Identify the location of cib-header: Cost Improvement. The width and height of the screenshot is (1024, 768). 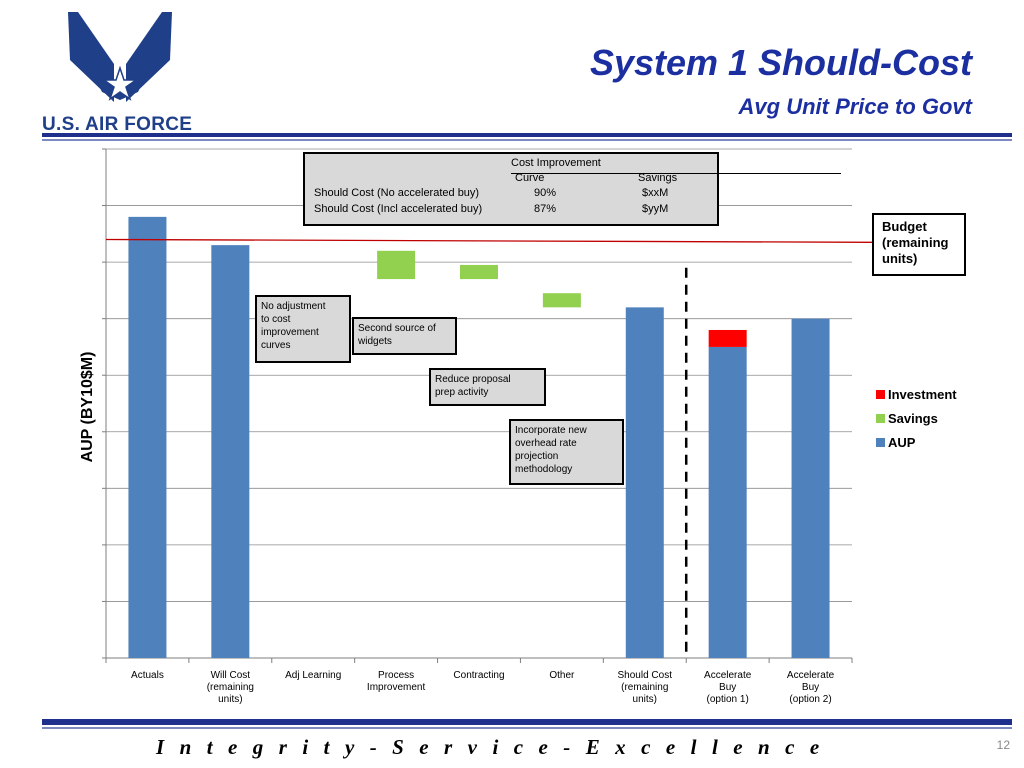
(556, 163).